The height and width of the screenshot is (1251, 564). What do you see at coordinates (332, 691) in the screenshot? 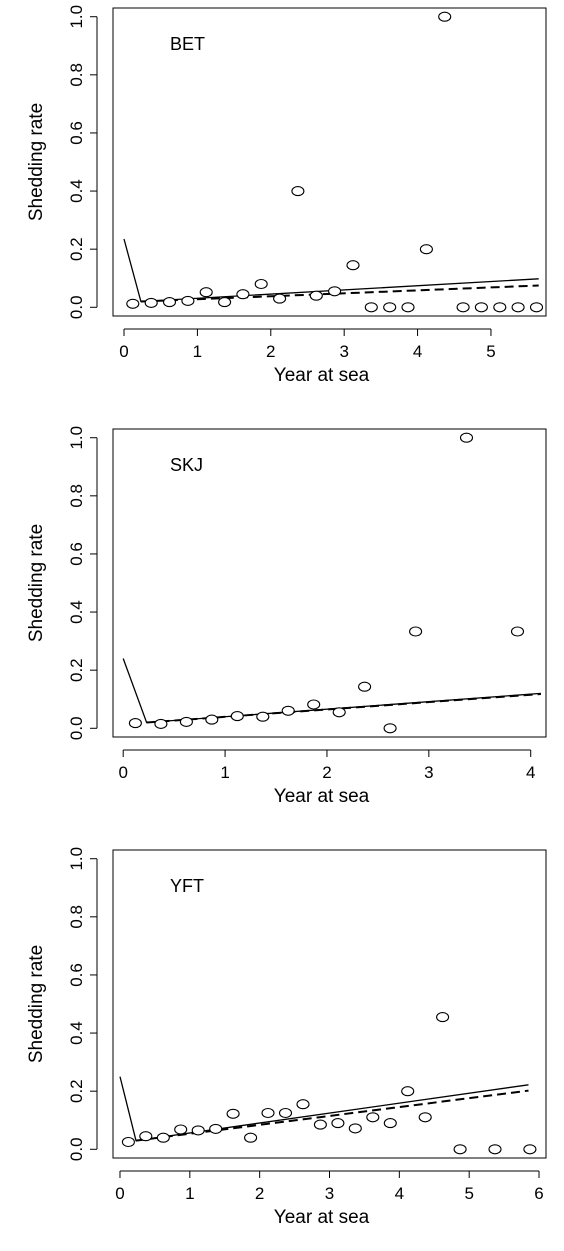
I see `fitted-line-solid` at bounding box center [332, 691].